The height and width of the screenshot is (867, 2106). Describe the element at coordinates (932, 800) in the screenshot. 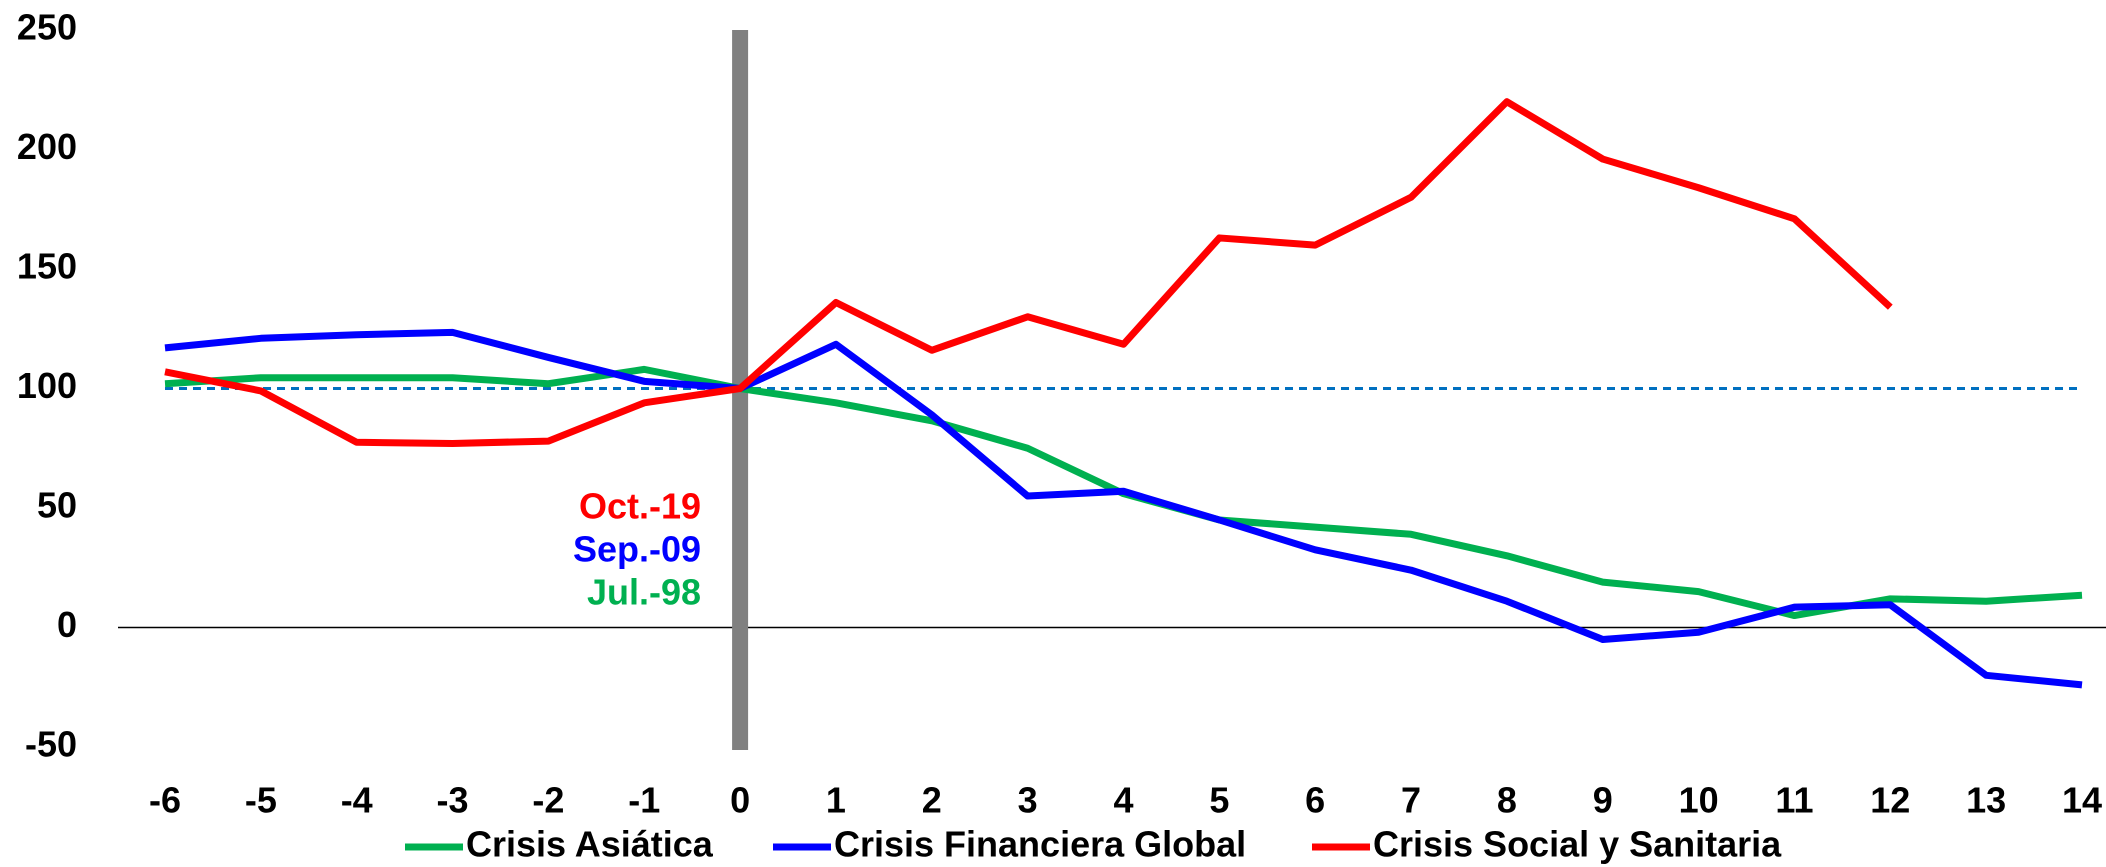

I see `x-tick-label: 2` at that location.